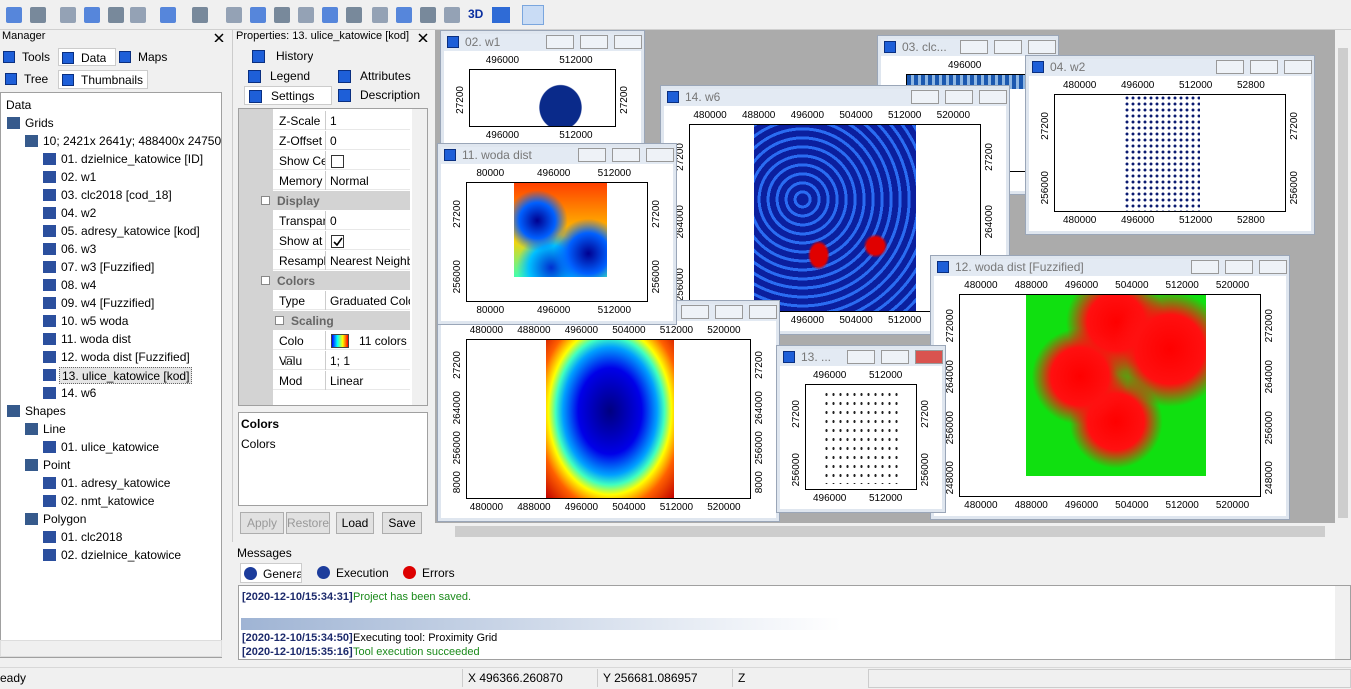  What do you see at coordinates (288, 76) in the screenshot?
I see `tab: Legend` at bounding box center [288, 76].